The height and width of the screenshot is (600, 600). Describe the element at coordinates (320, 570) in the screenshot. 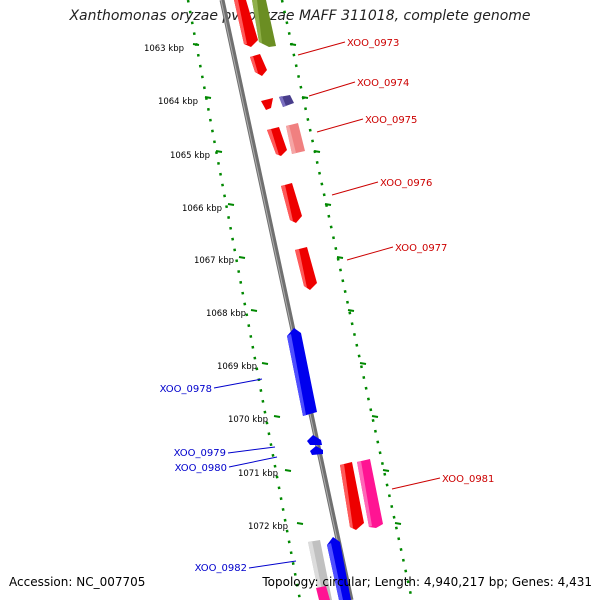

I see `forward-gene-gray` at that location.